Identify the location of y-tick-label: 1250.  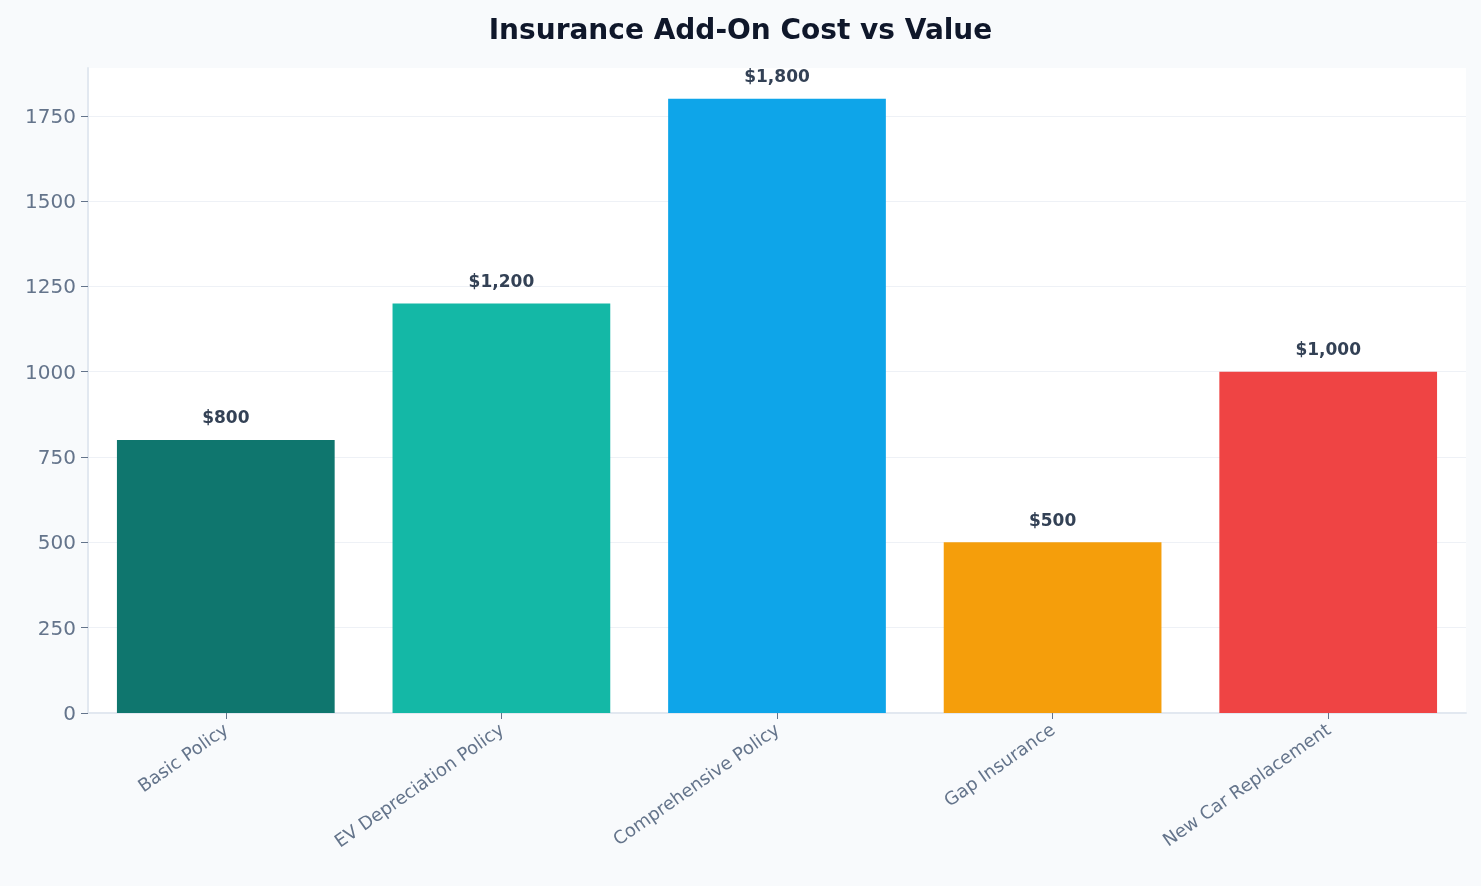
(50, 286).